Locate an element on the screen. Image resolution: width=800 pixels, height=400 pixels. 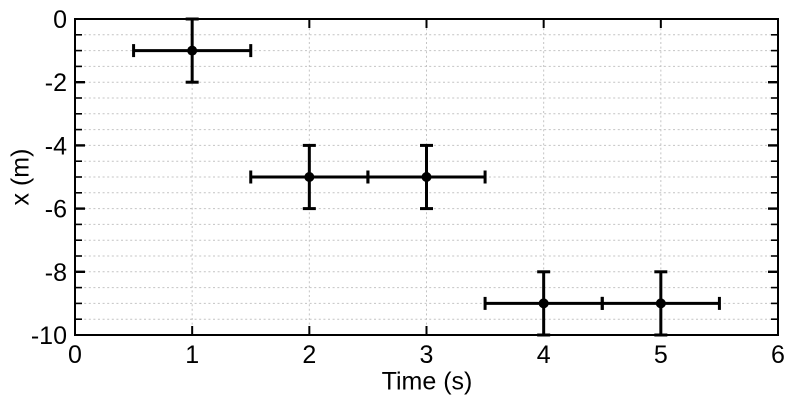
y-tick-label: -4 is located at coordinates (56, 146).